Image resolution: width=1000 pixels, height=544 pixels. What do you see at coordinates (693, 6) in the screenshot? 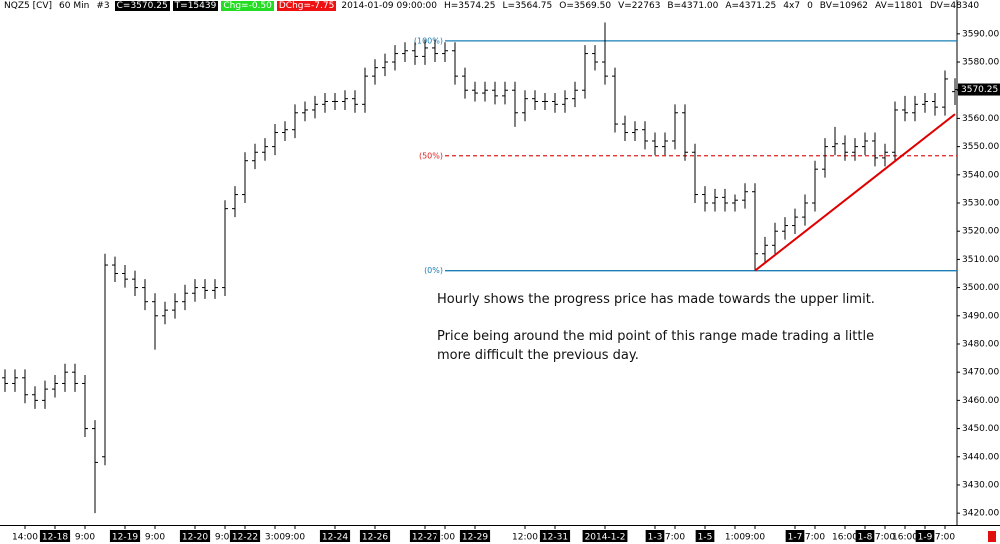
I see `header-field: B=4371.00` at bounding box center [693, 6].